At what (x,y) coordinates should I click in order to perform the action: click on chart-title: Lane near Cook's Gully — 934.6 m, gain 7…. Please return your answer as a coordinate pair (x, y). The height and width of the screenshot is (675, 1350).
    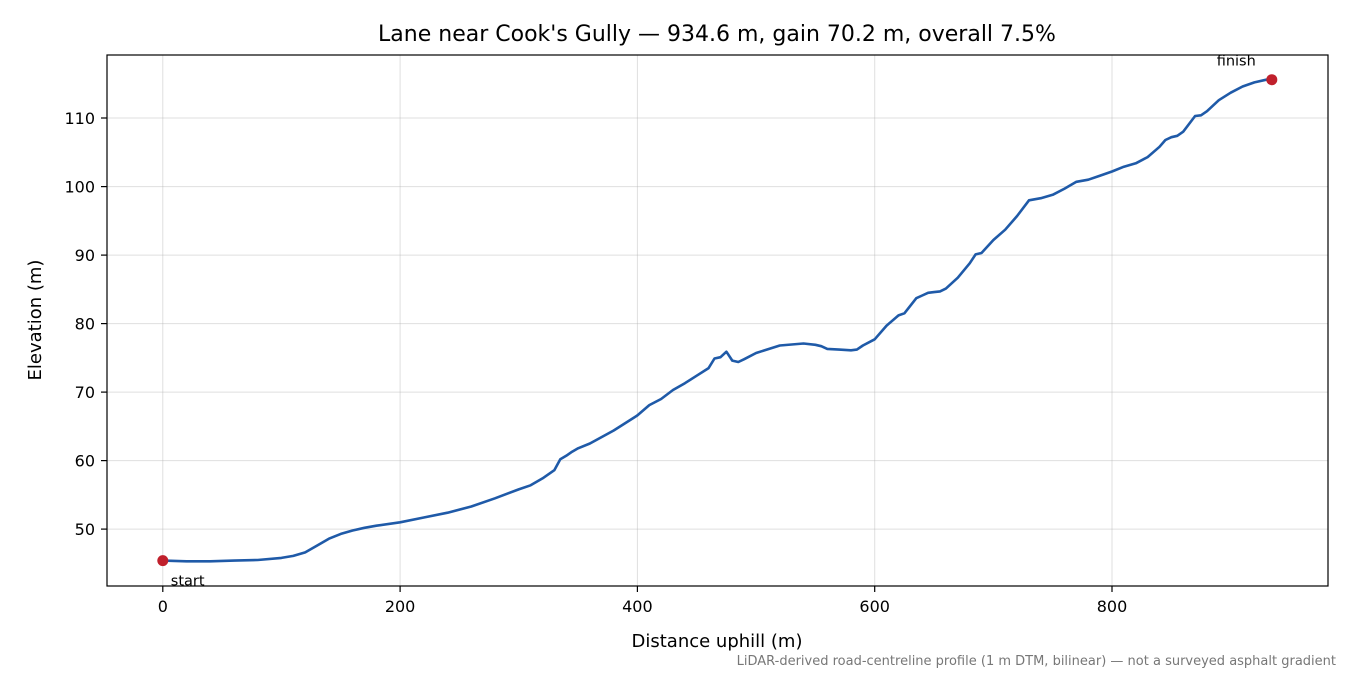
    Looking at the image, I should click on (717, 34).